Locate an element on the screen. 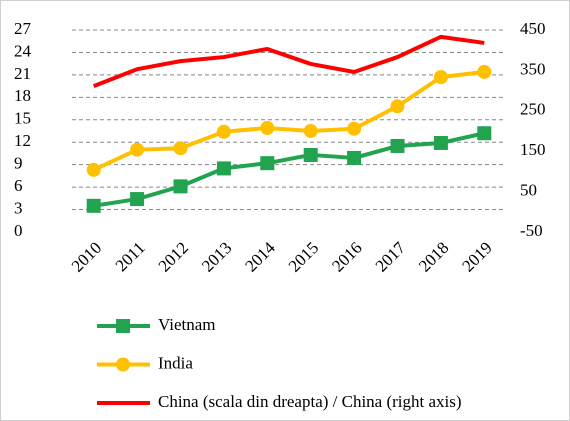 The width and height of the screenshot is (570, 421). y-tick-label: 15 is located at coordinates (22, 118).